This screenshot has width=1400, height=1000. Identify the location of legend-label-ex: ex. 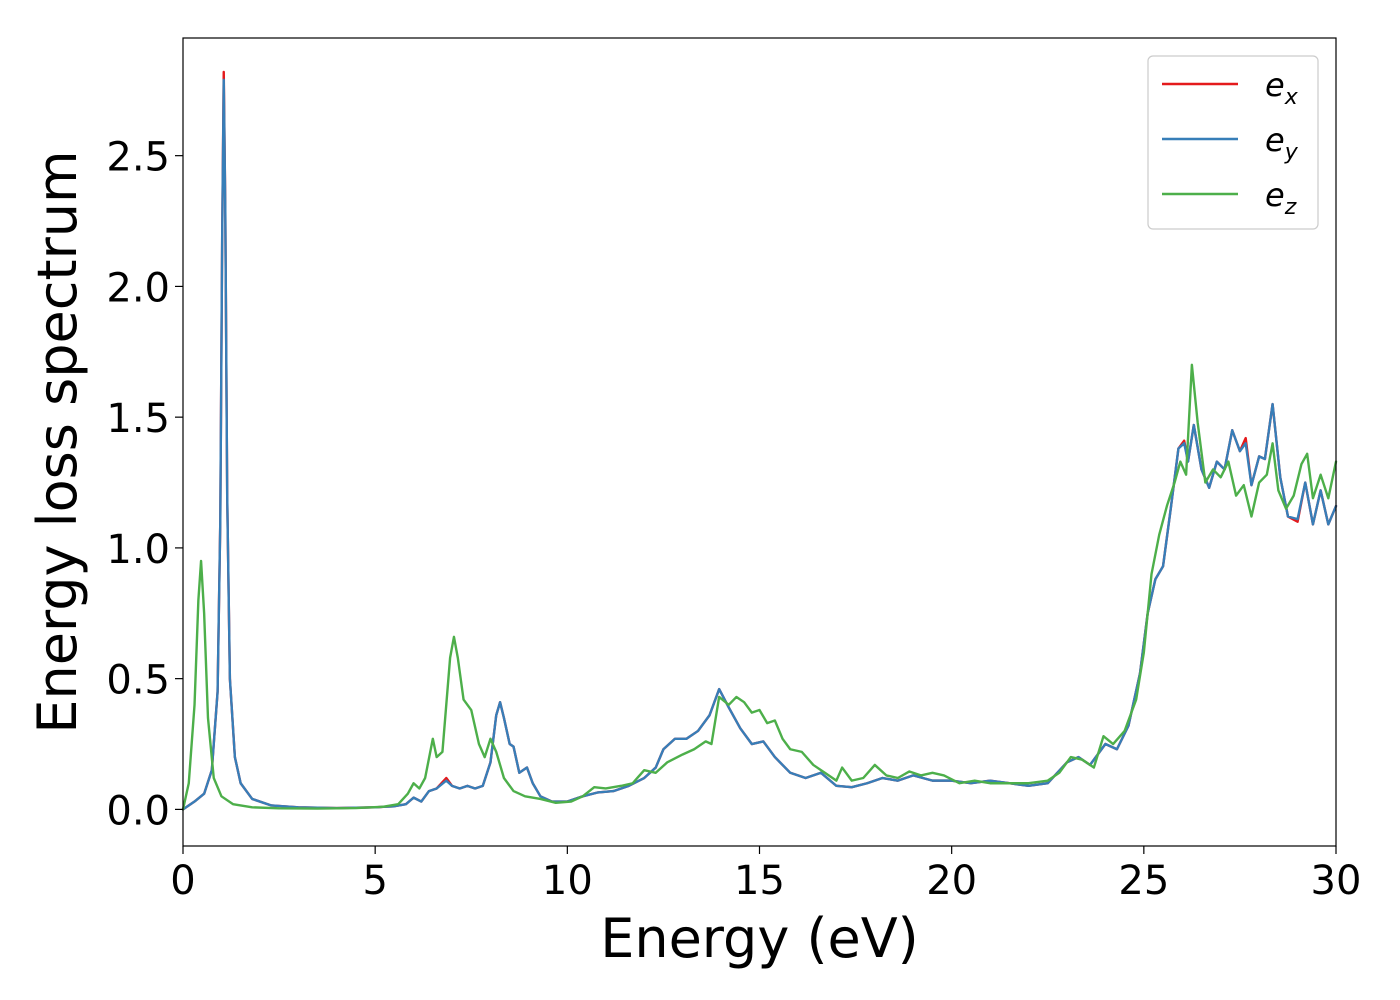
(1282, 88).